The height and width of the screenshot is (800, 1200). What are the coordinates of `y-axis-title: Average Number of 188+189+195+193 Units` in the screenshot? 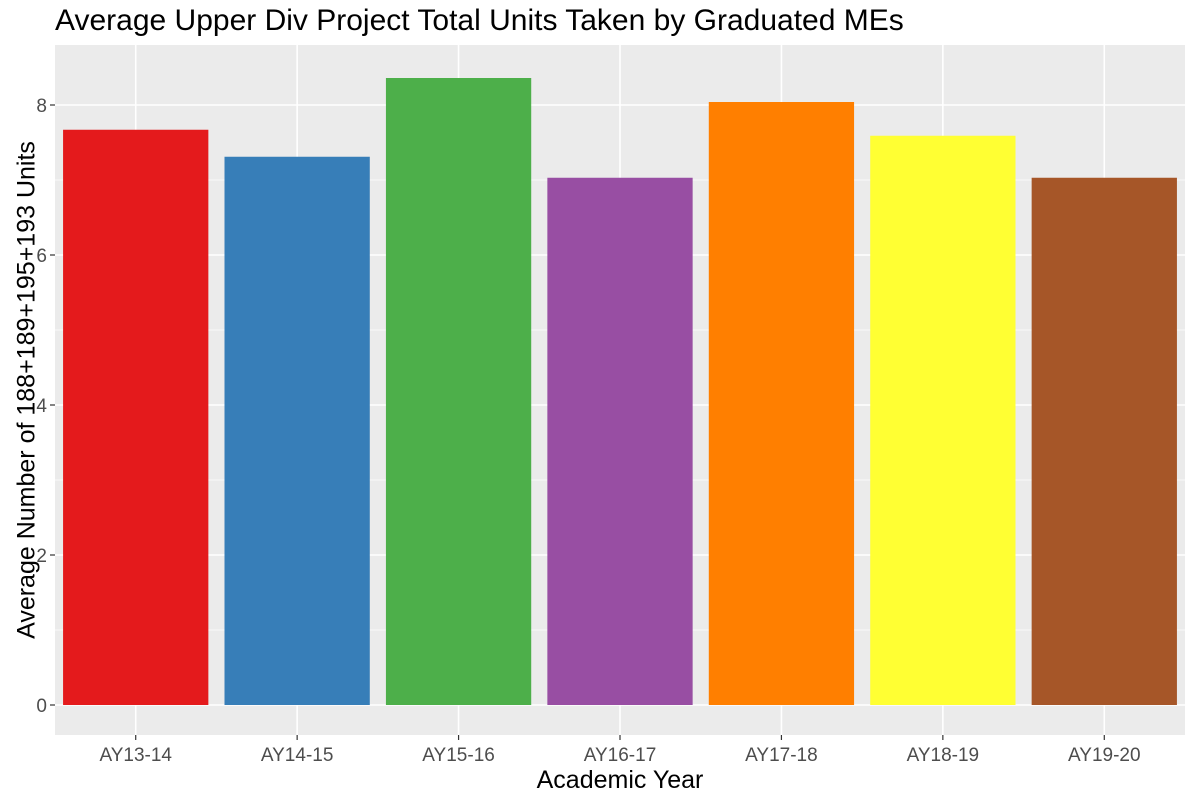 It's located at (27, 390).